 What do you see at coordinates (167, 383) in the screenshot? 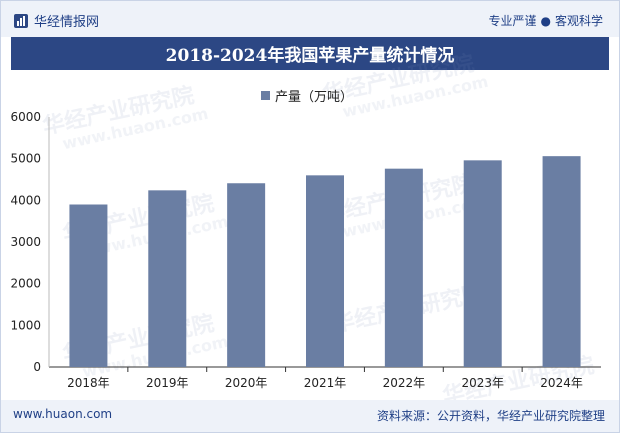
I see `x-tick-label: 2019年` at bounding box center [167, 383].